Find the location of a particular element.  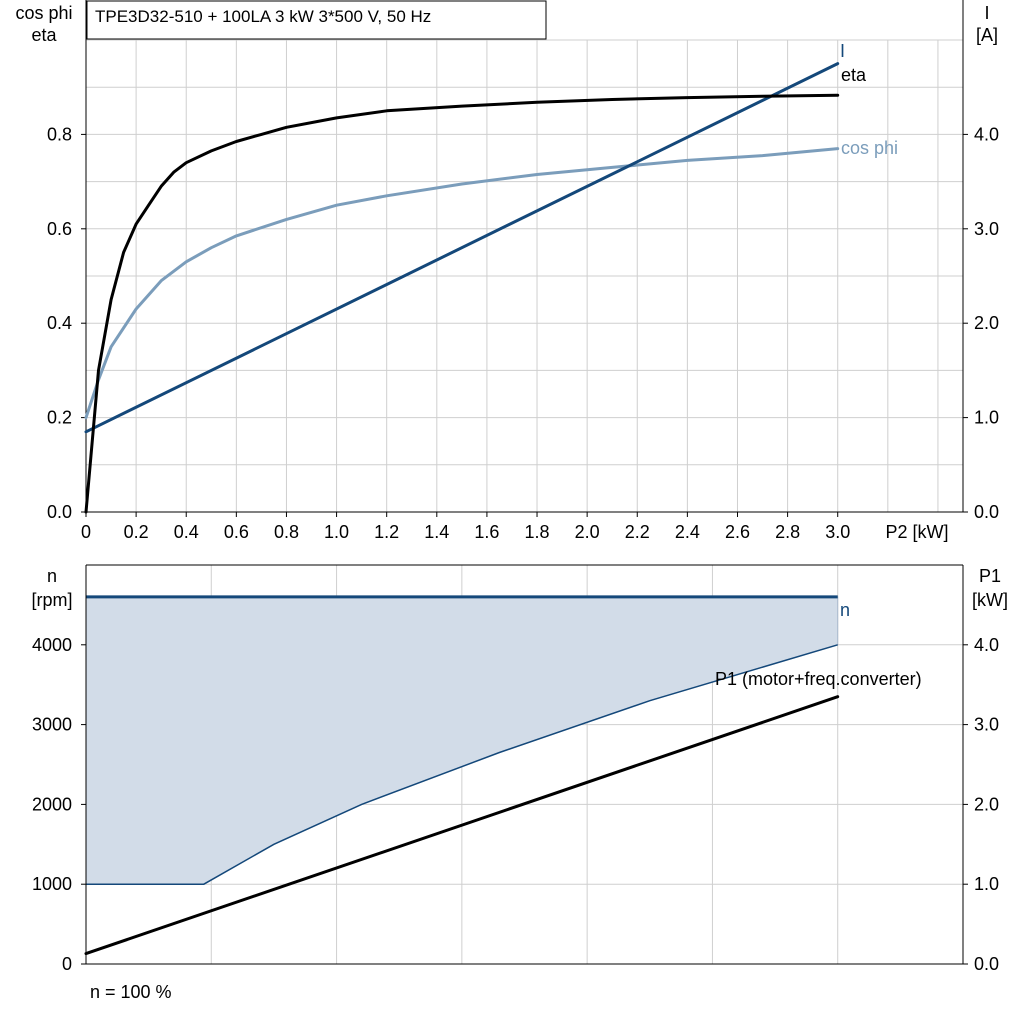

right-tick-label: 4.0 is located at coordinates (986, 134).